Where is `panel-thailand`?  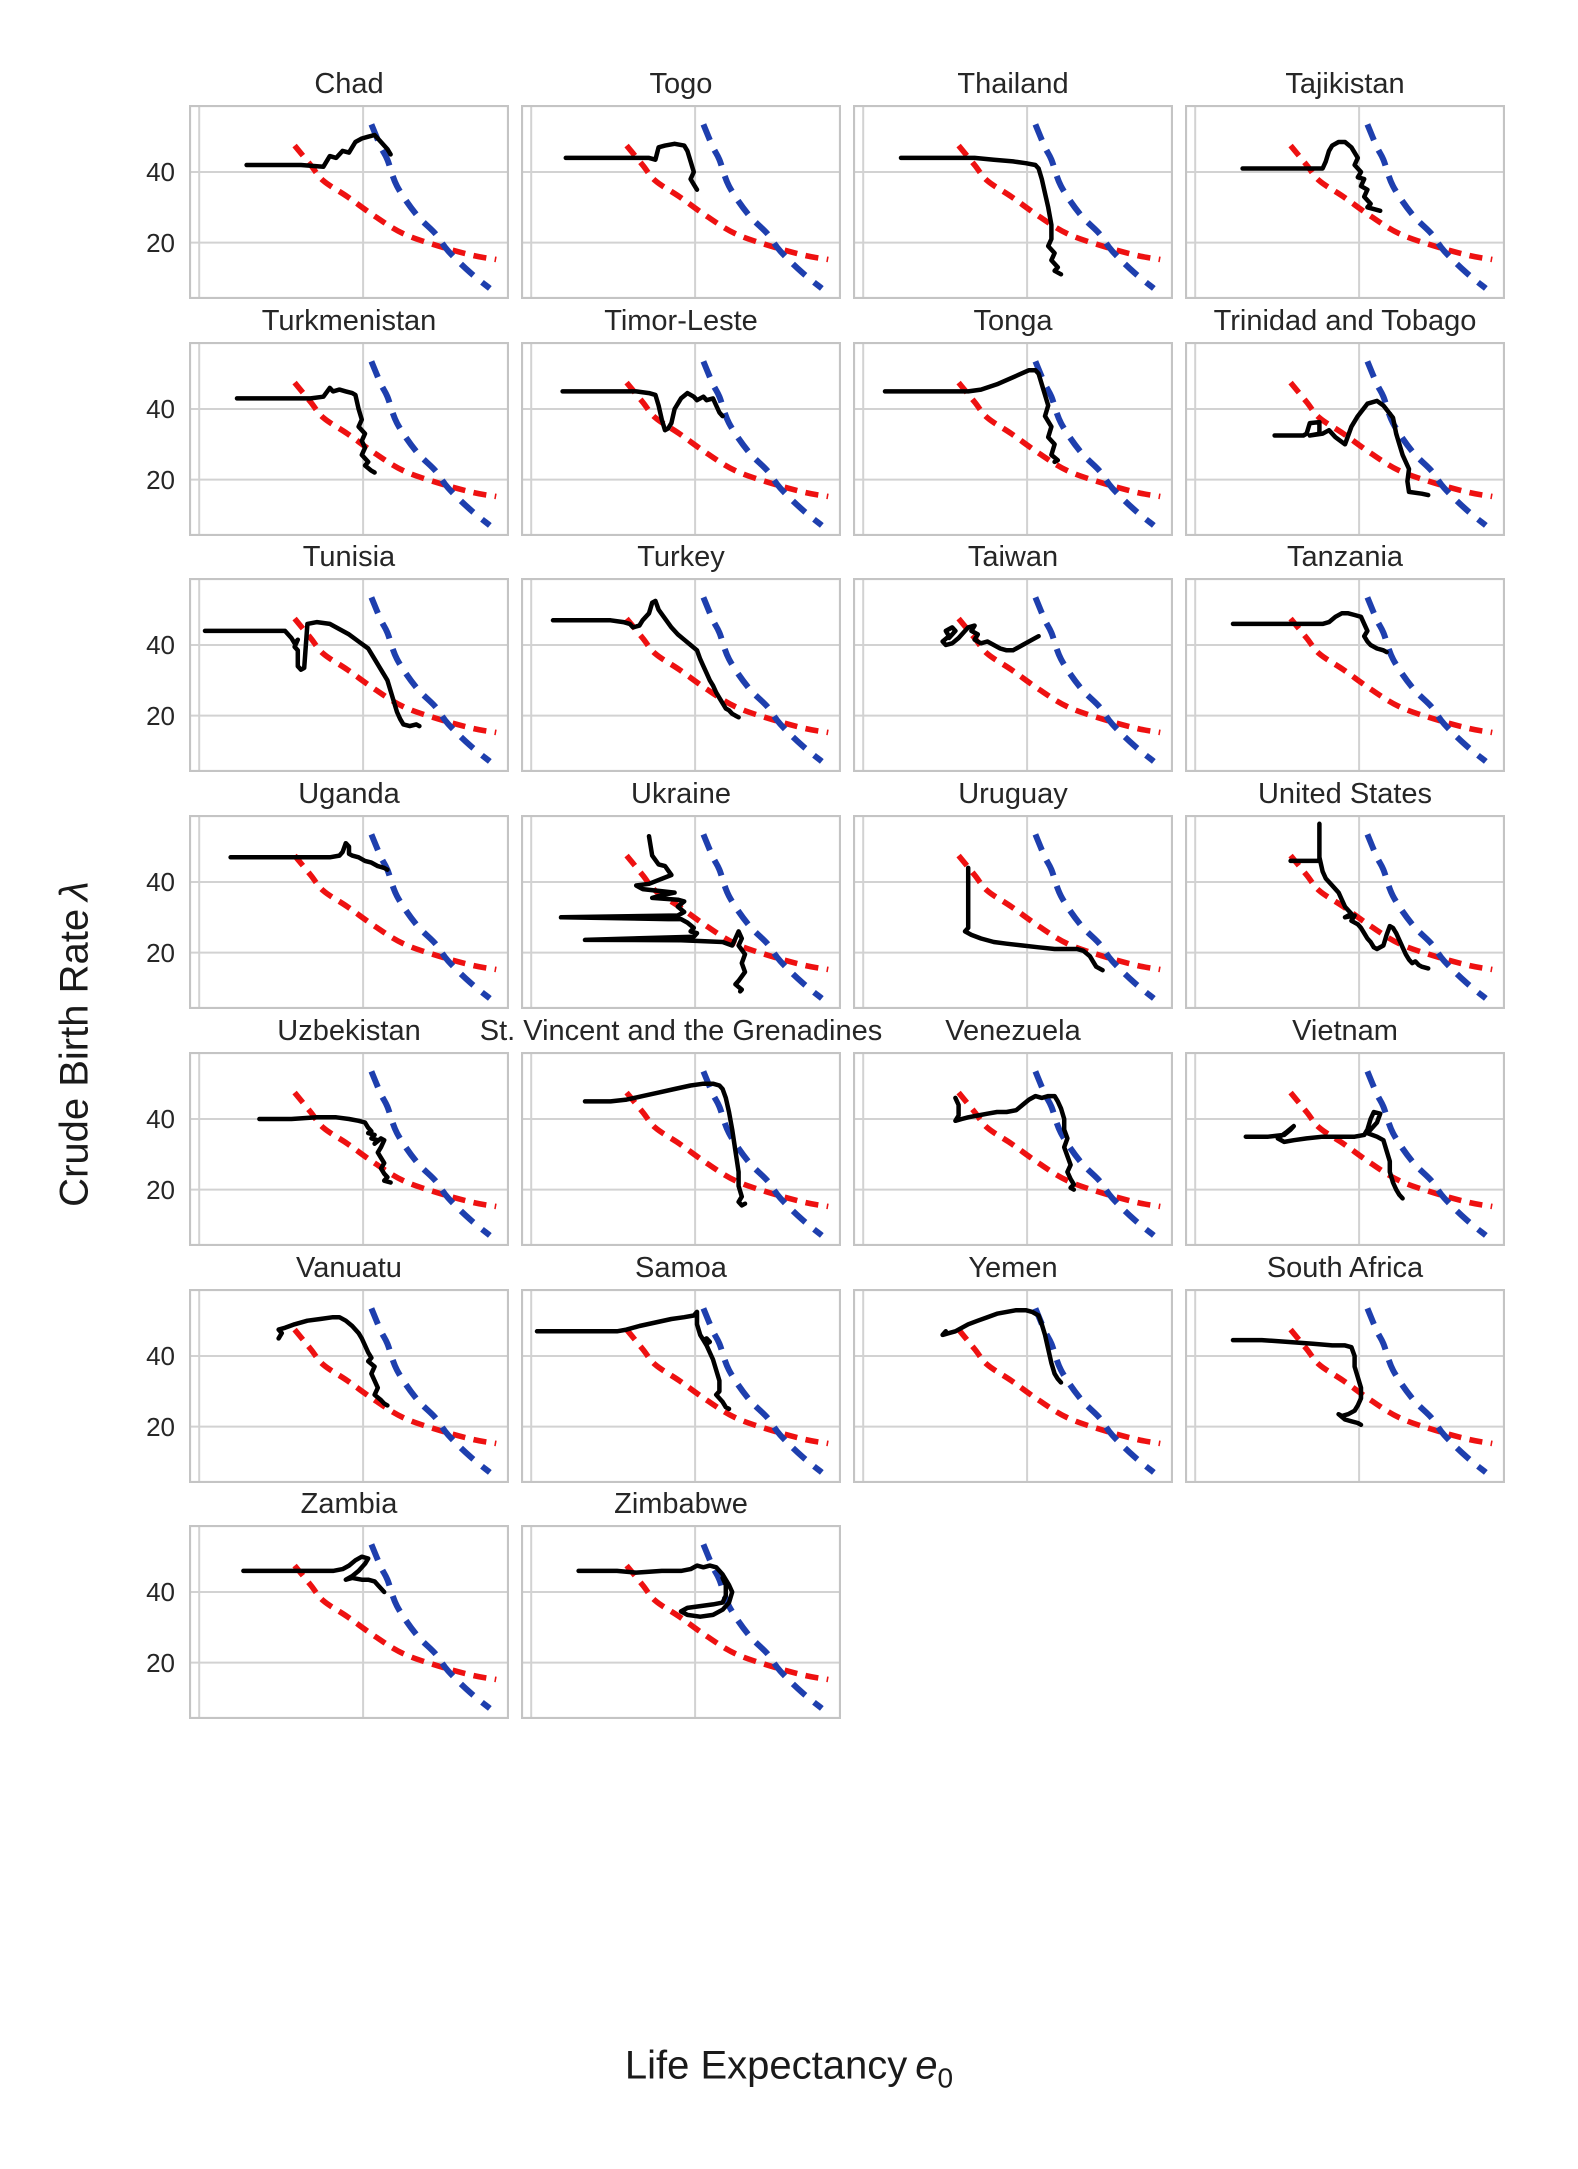
panel-thailand is located at coordinates (1013, 202).